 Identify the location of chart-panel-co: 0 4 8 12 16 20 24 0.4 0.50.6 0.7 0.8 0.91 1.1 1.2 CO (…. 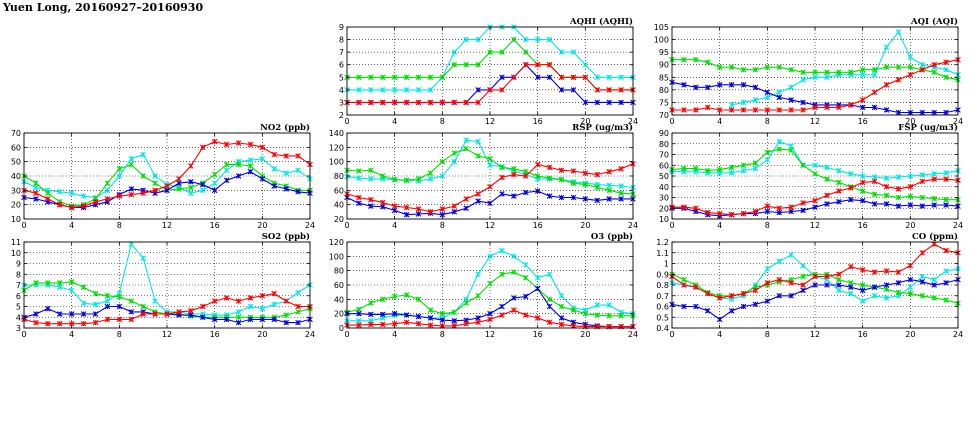
(809, 285).